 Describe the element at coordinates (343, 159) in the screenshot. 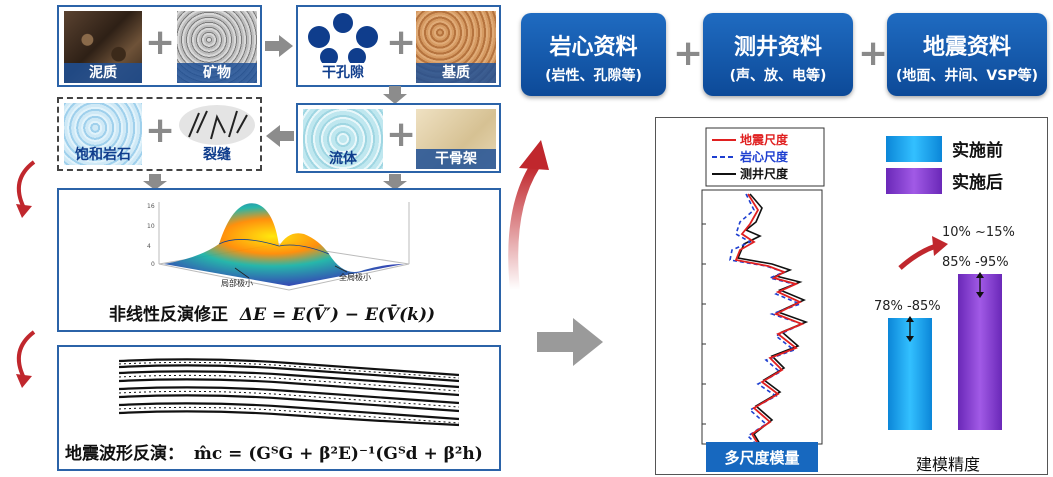

I see `fluid-label: 流体` at that location.